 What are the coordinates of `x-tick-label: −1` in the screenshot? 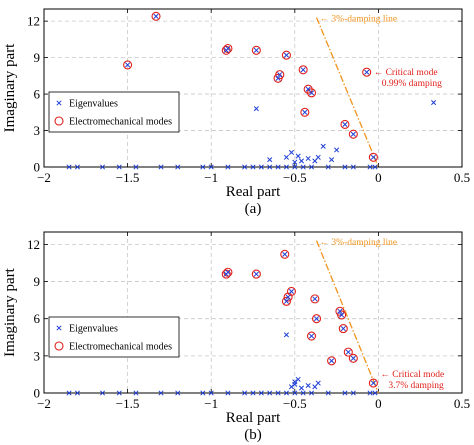 It's located at (211, 177).